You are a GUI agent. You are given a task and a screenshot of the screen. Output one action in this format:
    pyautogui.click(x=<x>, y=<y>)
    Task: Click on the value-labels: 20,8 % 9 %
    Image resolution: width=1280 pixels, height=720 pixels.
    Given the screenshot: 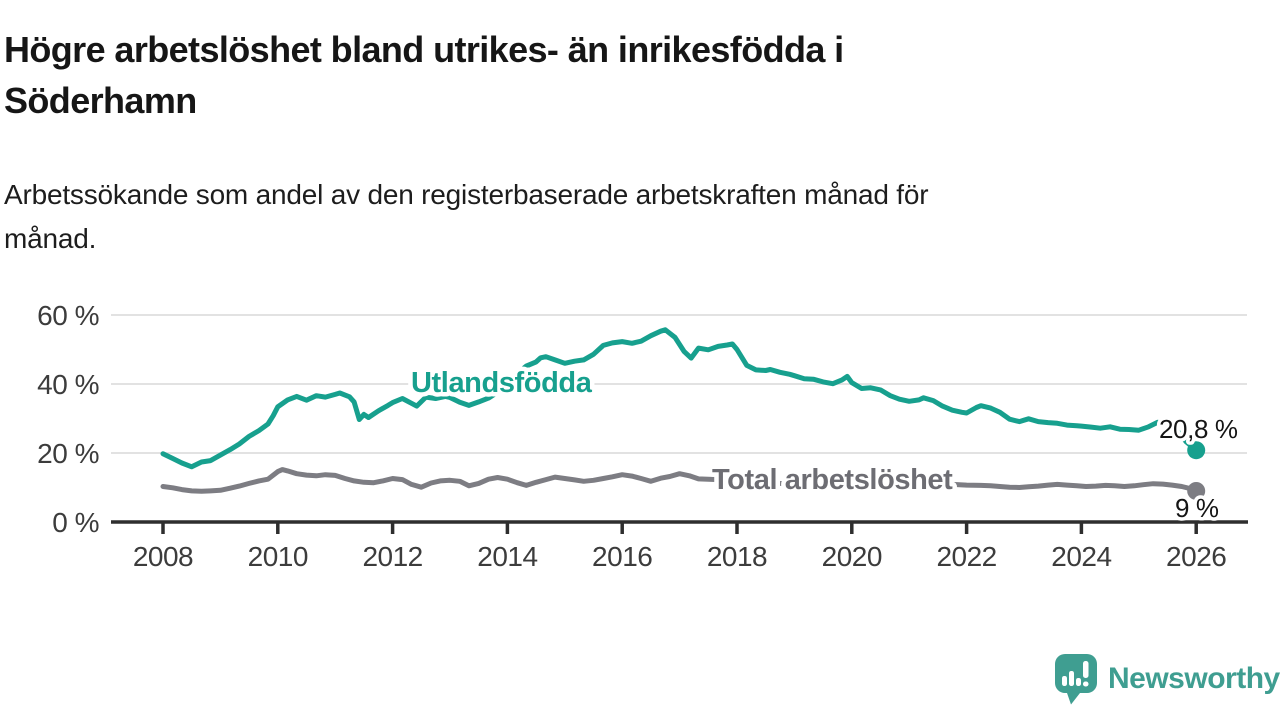 What is the action you would take?
    pyautogui.click(x=1199, y=469)
    